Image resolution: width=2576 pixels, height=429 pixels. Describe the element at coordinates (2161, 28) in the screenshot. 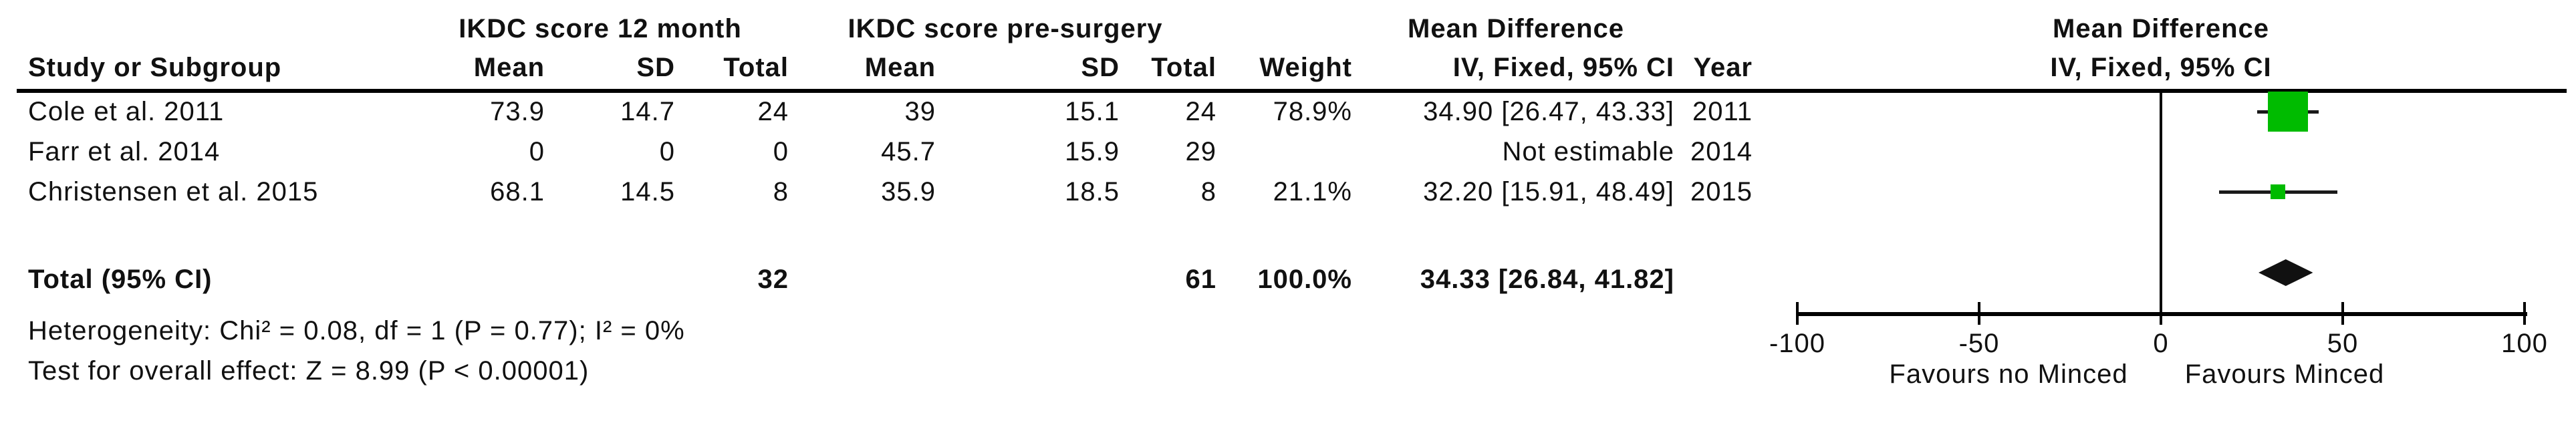

I see `plot-header: Mean Difference` at that location.